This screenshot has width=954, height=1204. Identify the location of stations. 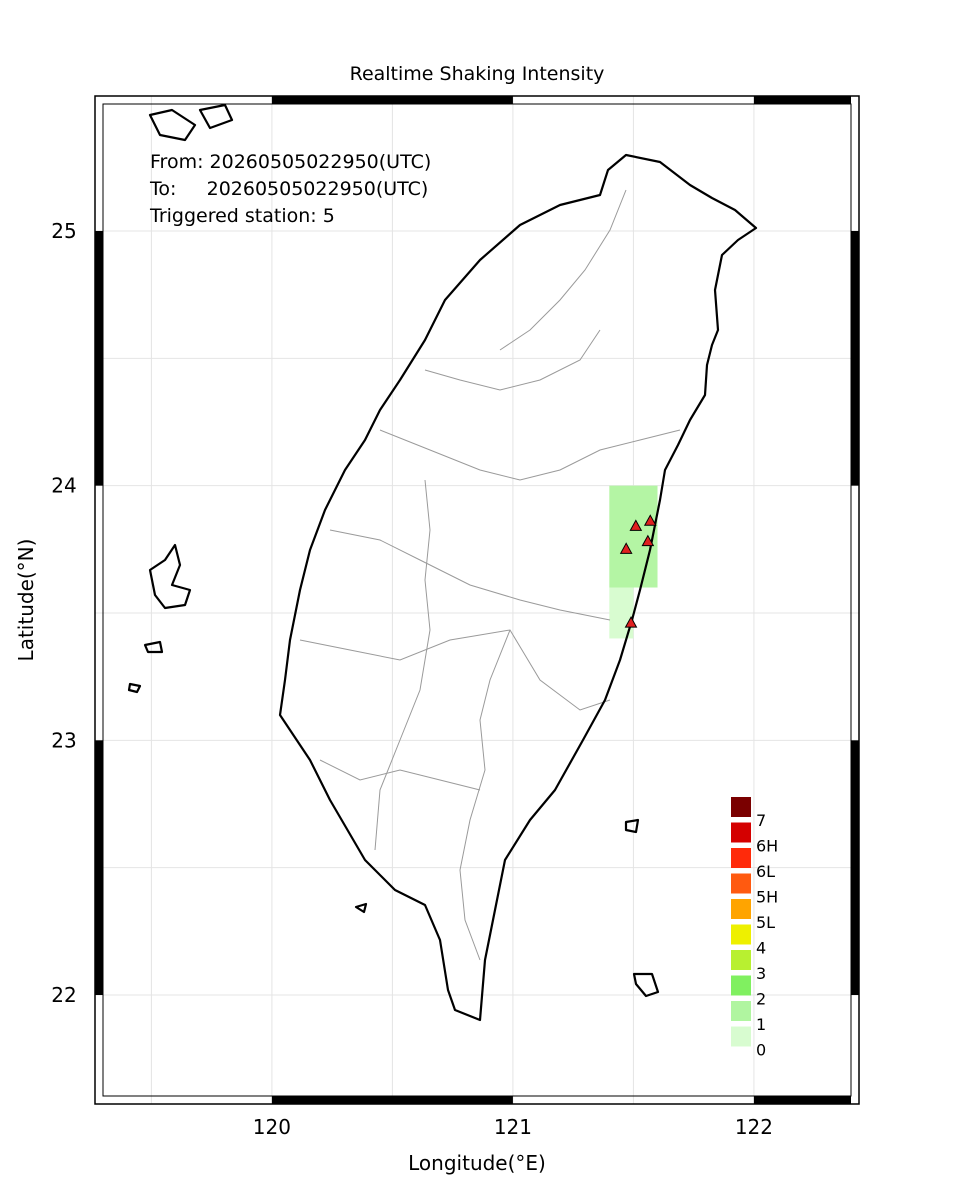
(638, 571).